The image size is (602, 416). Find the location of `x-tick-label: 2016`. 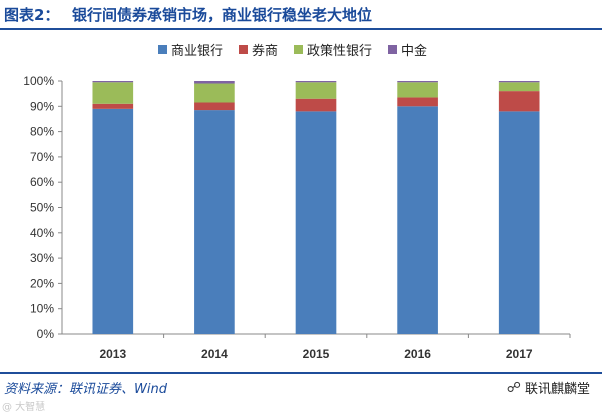

x-tick-label: 2016 is located at coordinates (417, 354).